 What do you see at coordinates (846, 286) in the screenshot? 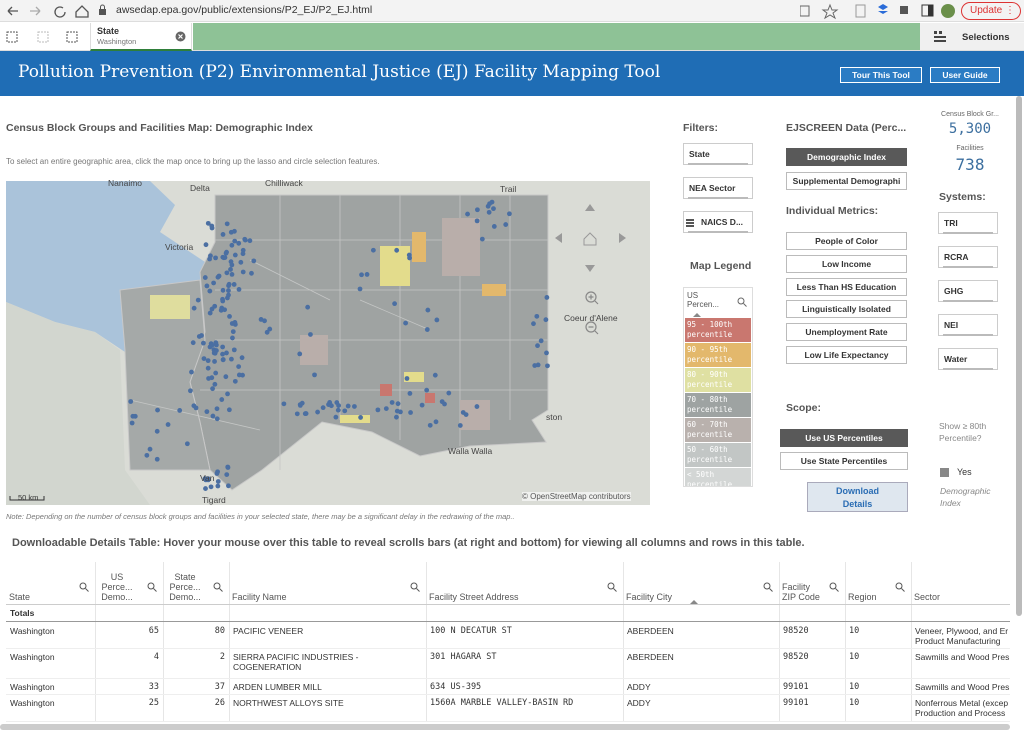
I see `metric-button: Less Than HS Education` at bounding box center [846, 286].